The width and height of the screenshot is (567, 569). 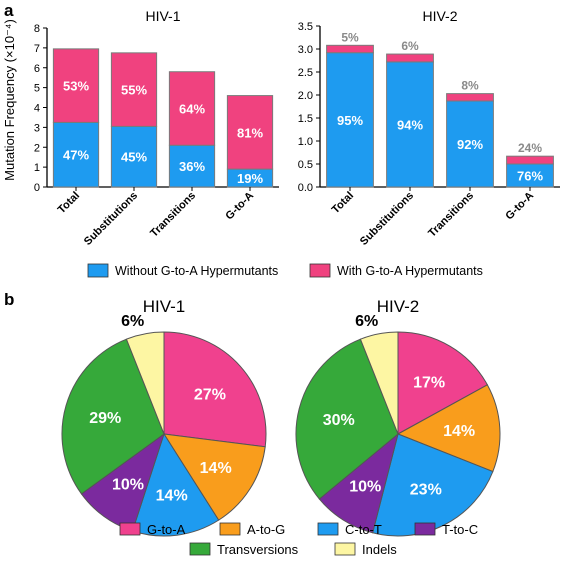 I want to click on hiv2-ytick-label: 1.0, so click(x=305, y=142).